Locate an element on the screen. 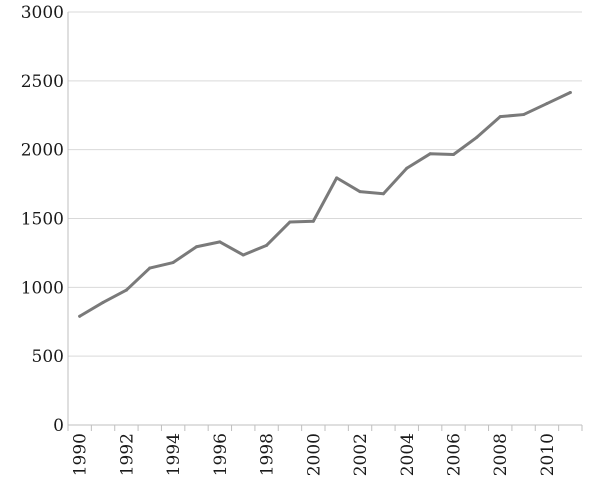 The image size is (600, 504). x-tick-label-2000: 2000 is located at coordinates (314, 454).